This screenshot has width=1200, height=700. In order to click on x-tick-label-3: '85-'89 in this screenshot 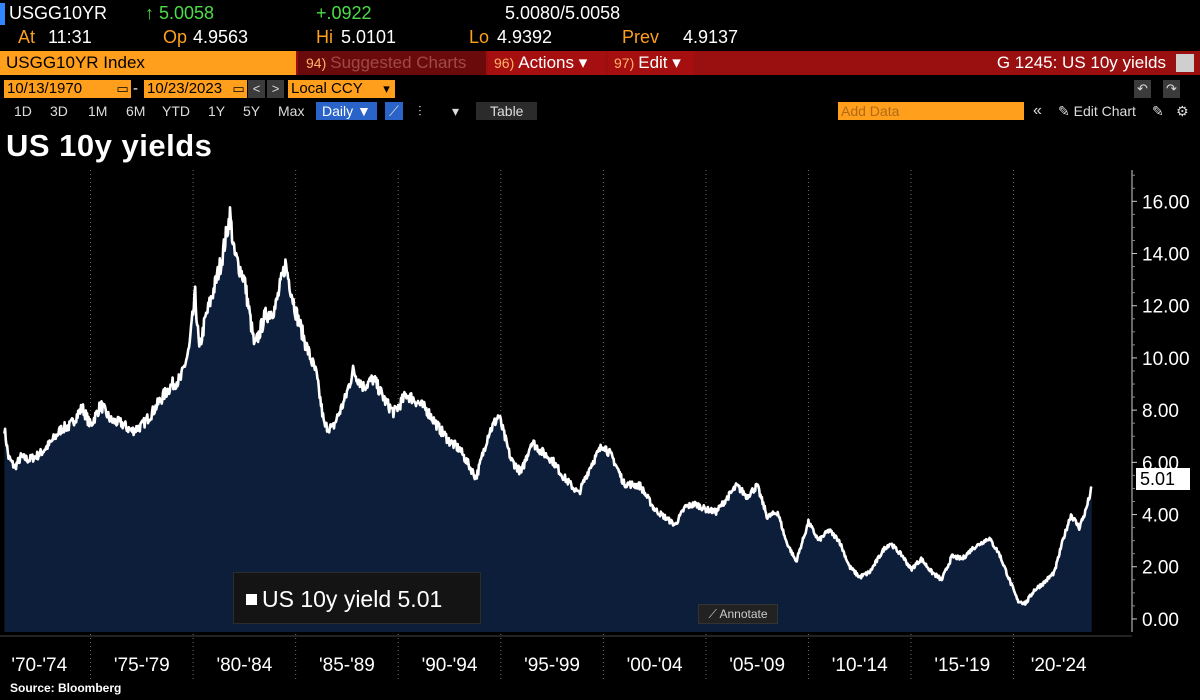, I will do `click(347, 665)`.